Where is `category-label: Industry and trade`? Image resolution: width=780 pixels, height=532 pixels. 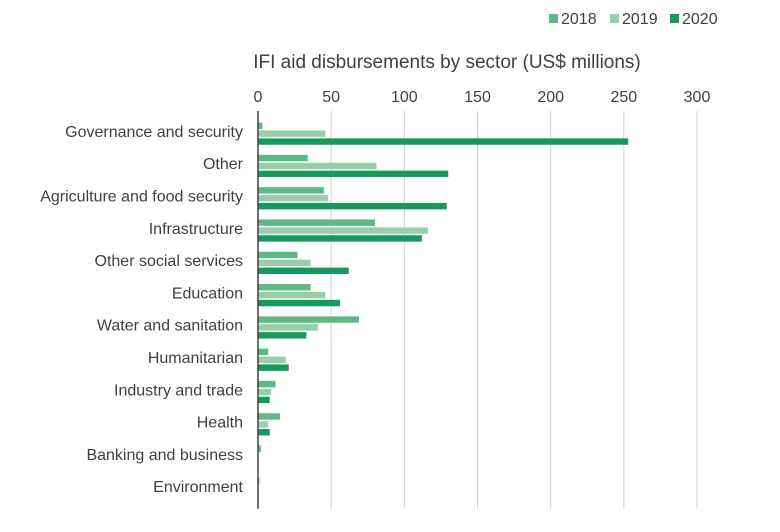 category-label: Industry and trade is located at coordinates (178, 390).